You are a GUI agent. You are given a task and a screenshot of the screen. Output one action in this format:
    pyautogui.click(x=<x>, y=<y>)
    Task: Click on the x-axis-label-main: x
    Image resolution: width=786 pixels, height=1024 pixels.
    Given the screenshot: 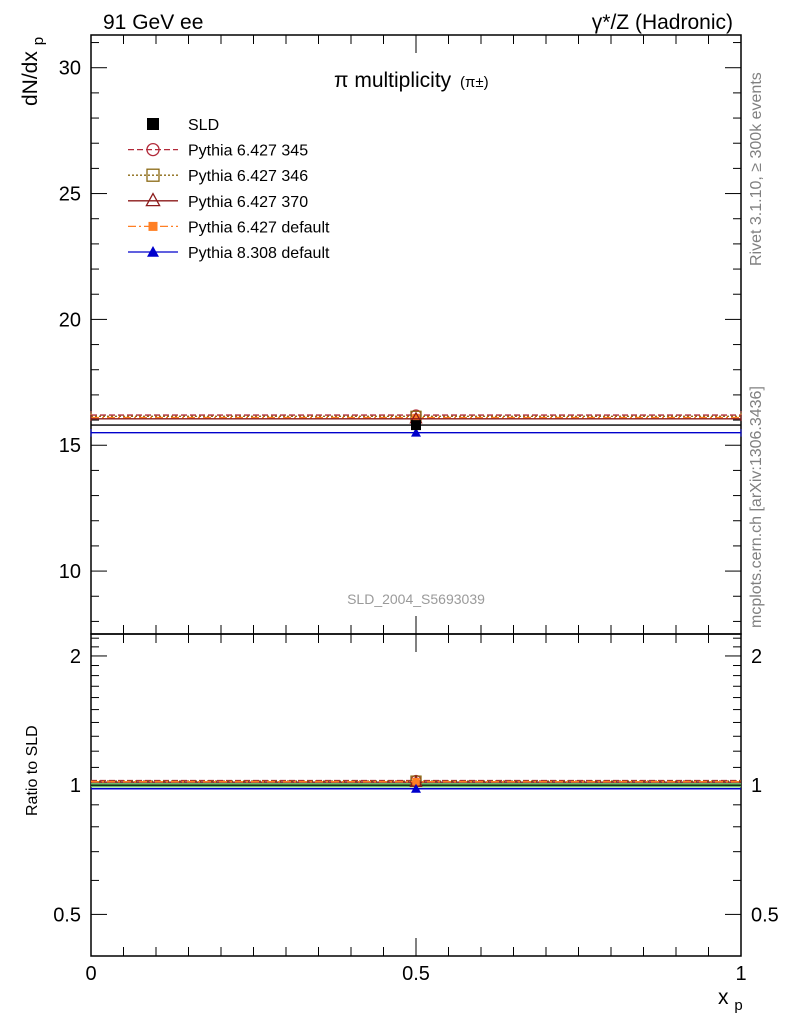 What is the action you would take?
    pyautogui.click(x=723, y=997)
    